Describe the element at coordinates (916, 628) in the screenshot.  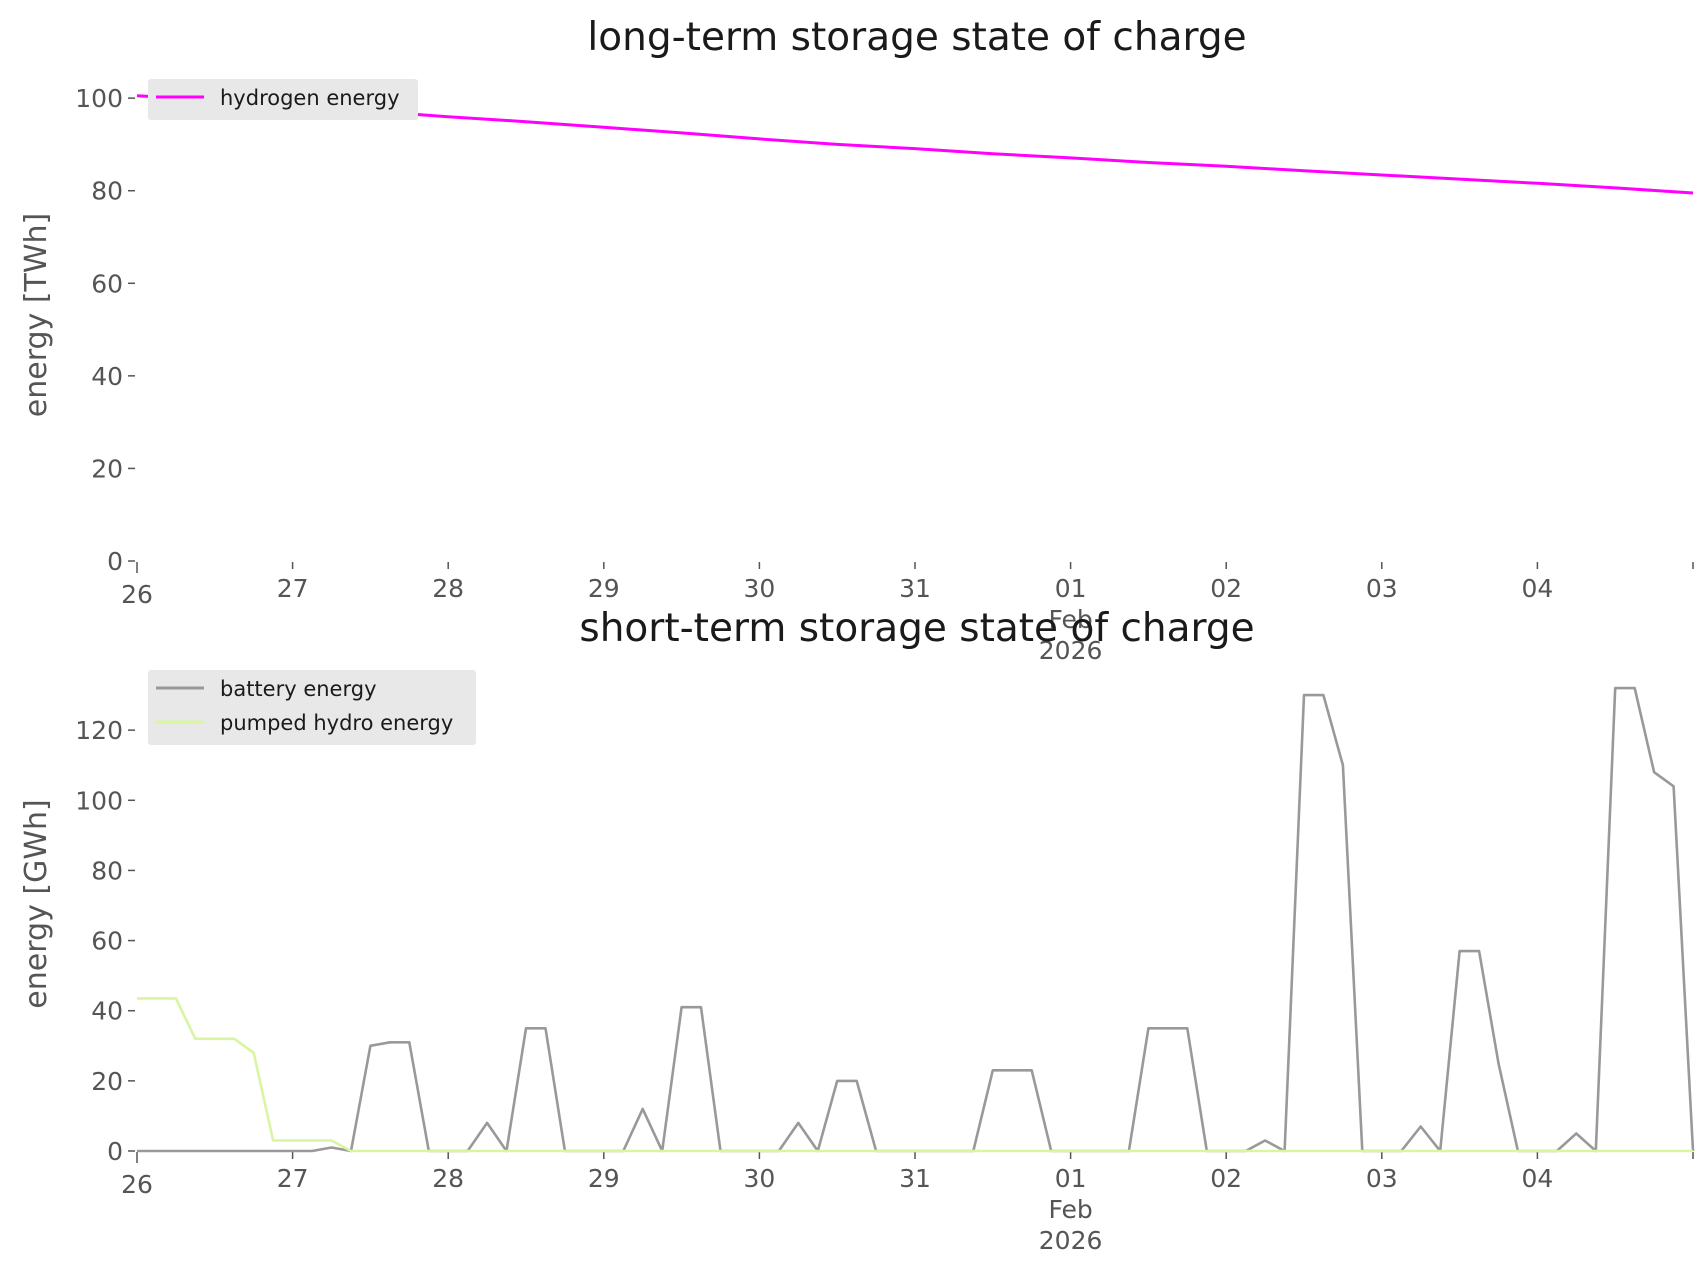
I see `chart-title: short-term storage state of charge` at that location.